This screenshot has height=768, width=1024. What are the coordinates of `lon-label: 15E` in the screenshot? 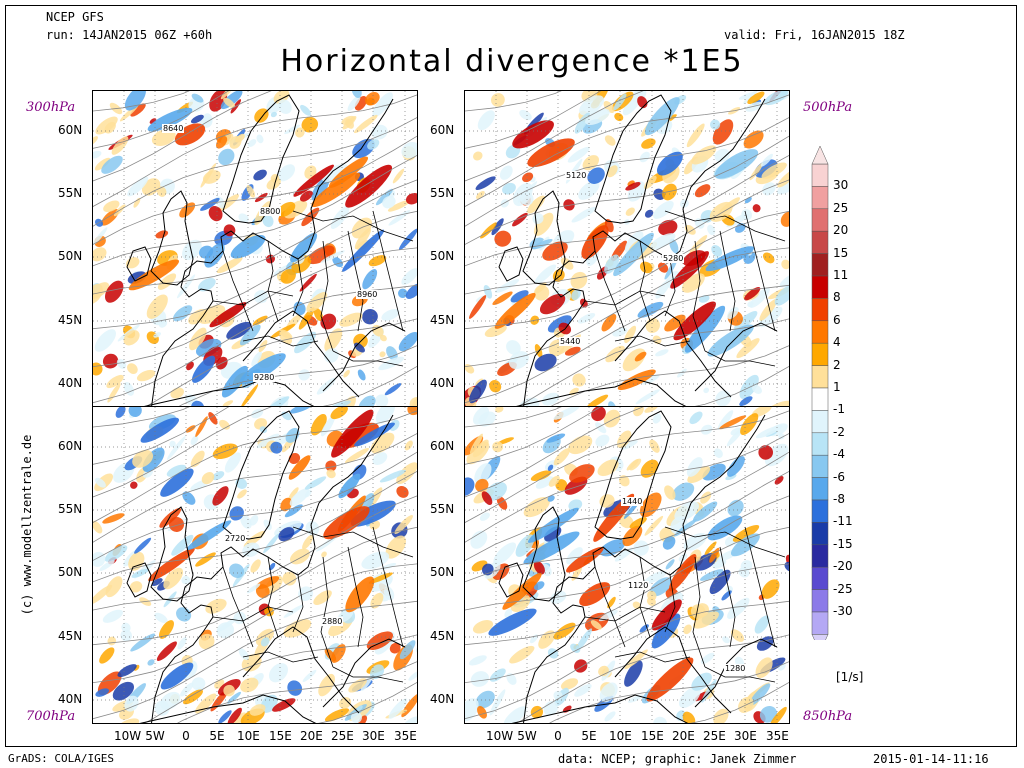 It's located at (652, 736).